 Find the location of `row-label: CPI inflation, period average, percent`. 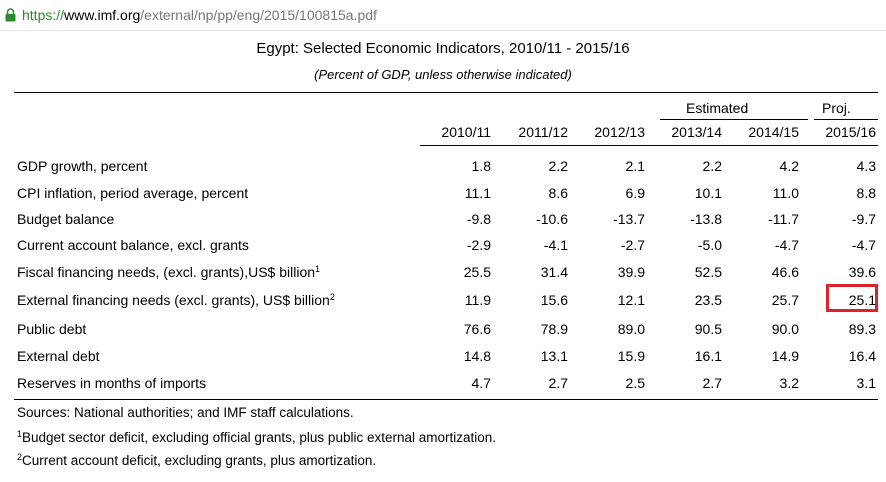

row-label: CPI inflation, period average, percent is located at coordinates (132, 193).